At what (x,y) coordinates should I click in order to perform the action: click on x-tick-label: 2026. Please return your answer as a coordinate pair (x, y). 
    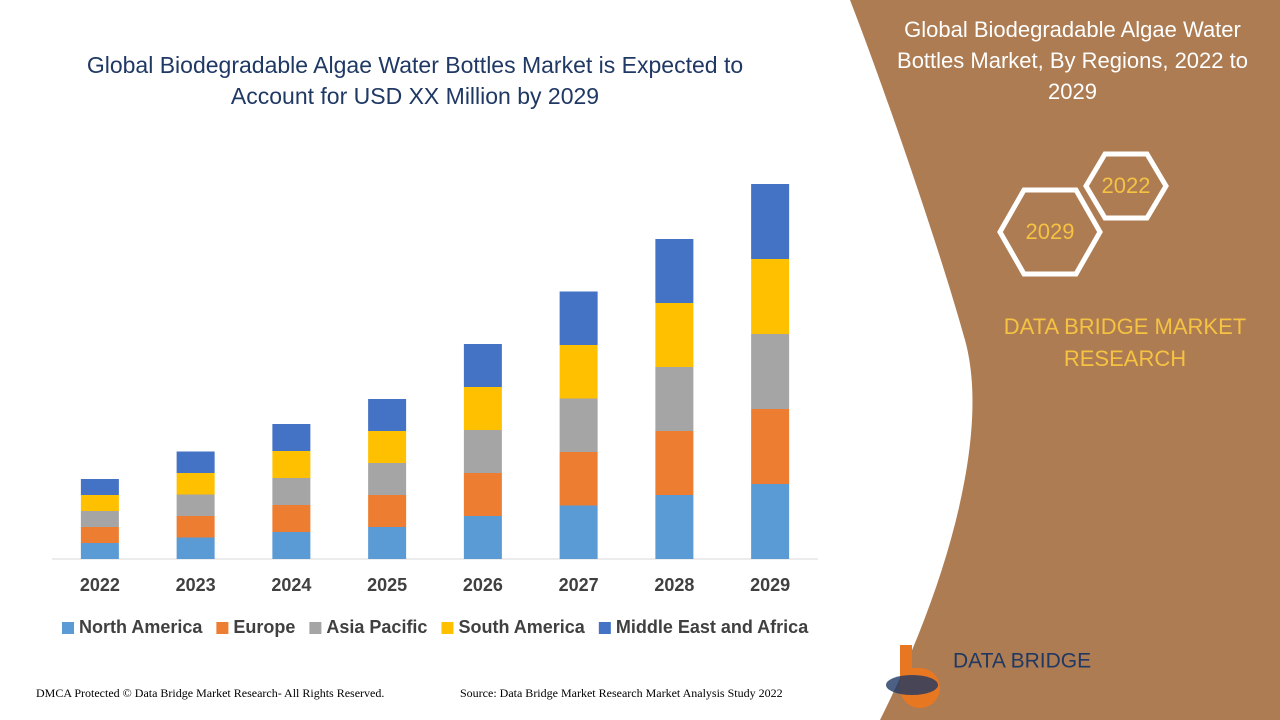
    Looking at the image, I should click on (483, 585).